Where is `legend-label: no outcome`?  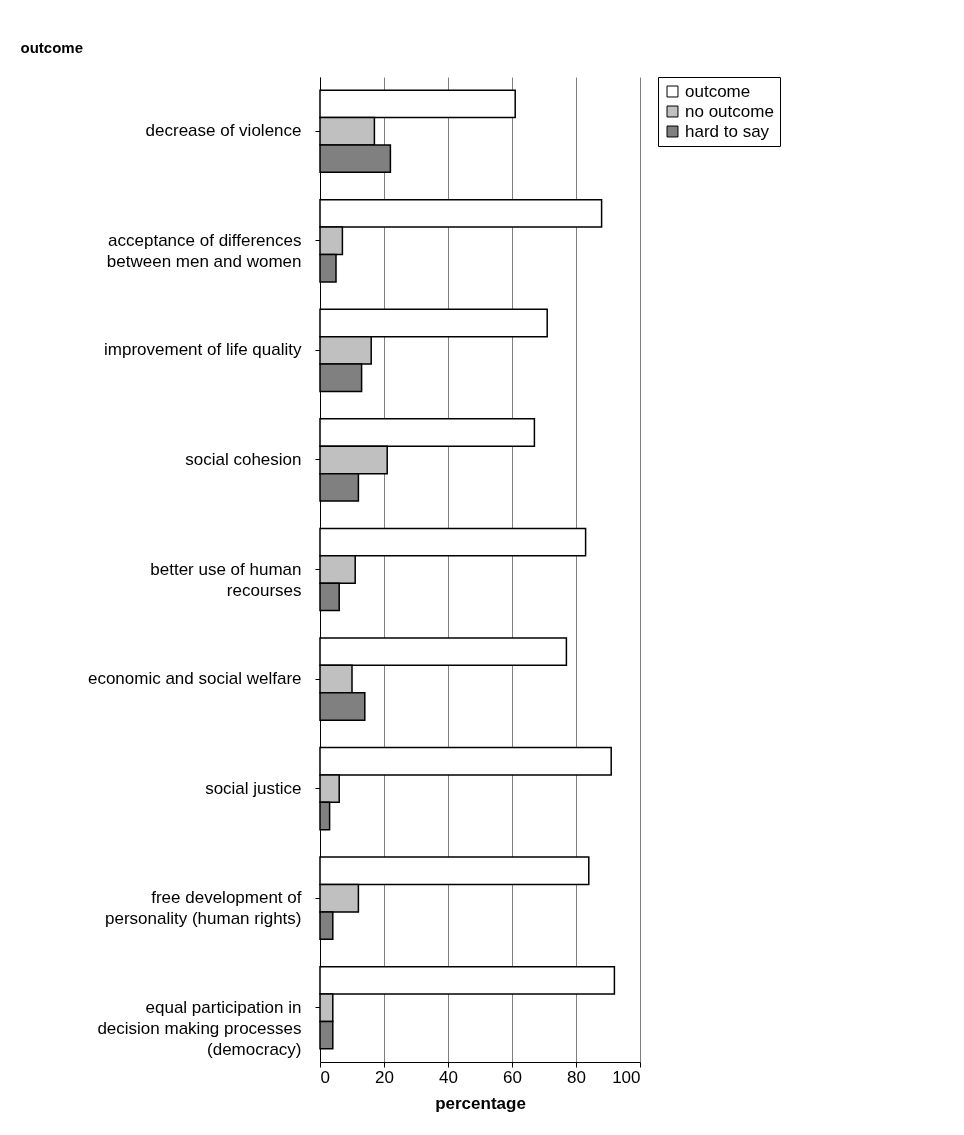 legend-label: no outcome is located at coordinates (729, 111).